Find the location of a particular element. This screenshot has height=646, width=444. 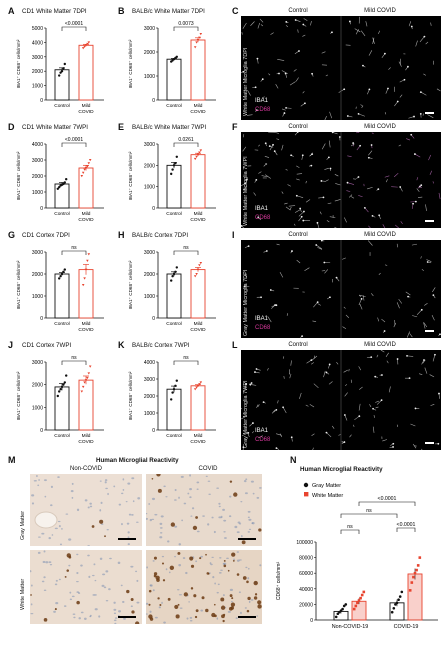

chart-title-k: BALB/c Cortex 7WPI is located at coordinates (161, 345).